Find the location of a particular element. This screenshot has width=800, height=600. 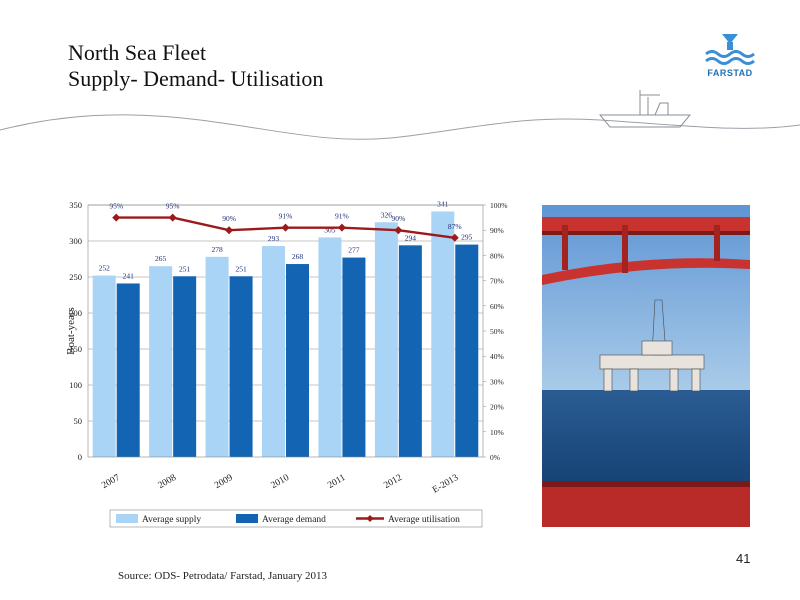

logo-text: FARSTAD is located at coordinates (730, 73).